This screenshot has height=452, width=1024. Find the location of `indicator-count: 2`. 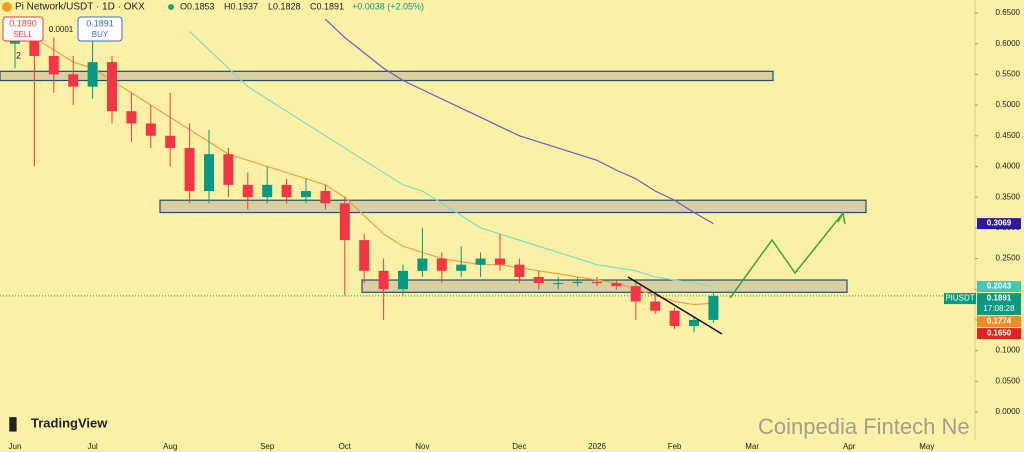

indicator-count: 2 is located at coordinates (18, 55).